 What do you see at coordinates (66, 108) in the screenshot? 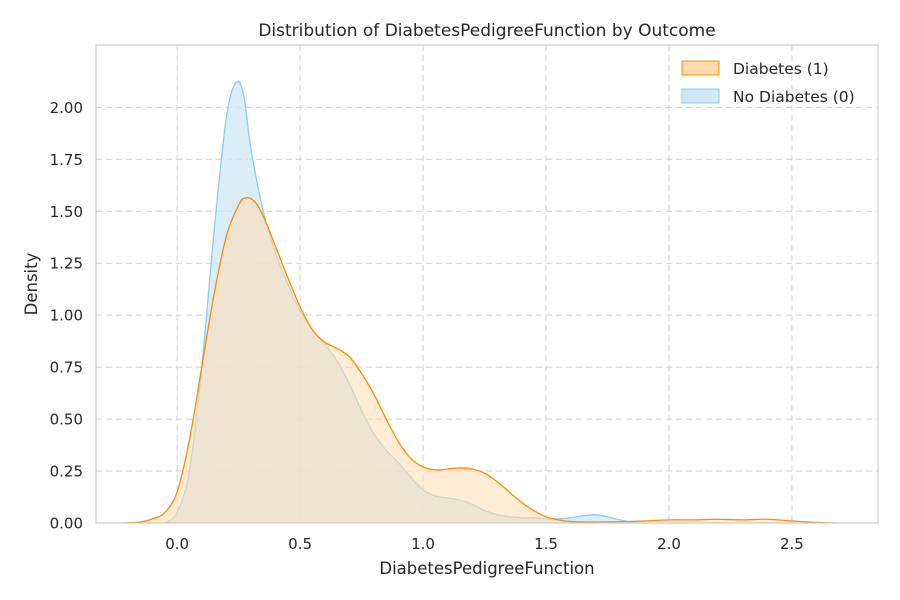
I see `y-tick-label: 2.00` at bounding box center [66, 108].